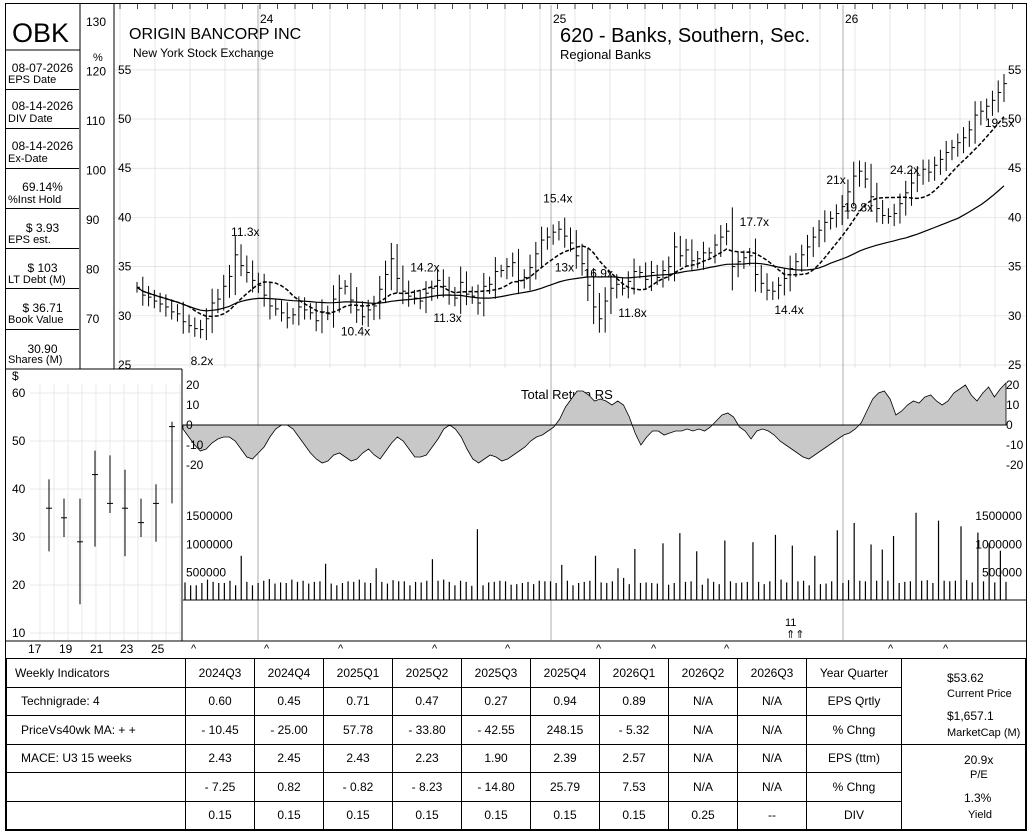  Describe the element at coordinates (289, 701) in the screenshot. I see `cell: 0.45` at that location.